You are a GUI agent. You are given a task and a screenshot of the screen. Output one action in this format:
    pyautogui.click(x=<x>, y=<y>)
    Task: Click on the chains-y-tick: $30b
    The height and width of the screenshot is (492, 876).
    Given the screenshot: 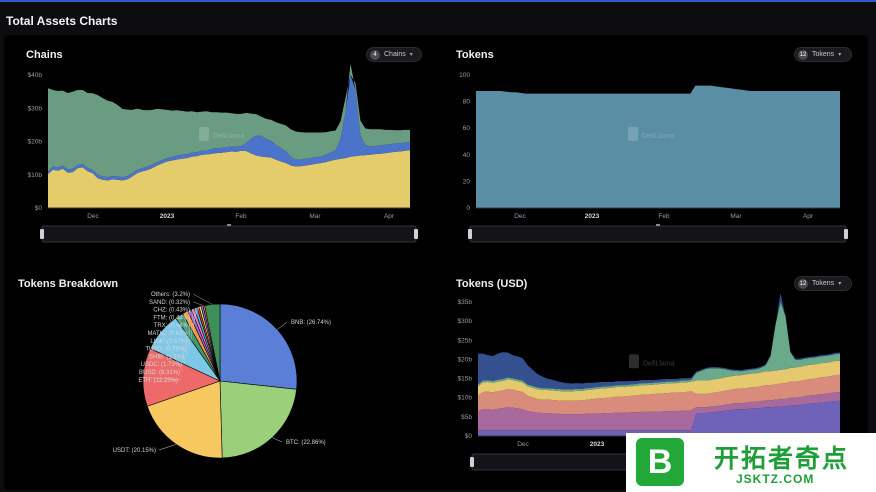 What is the action you would take?
    pyautogui.click(x=35, y=108)
    